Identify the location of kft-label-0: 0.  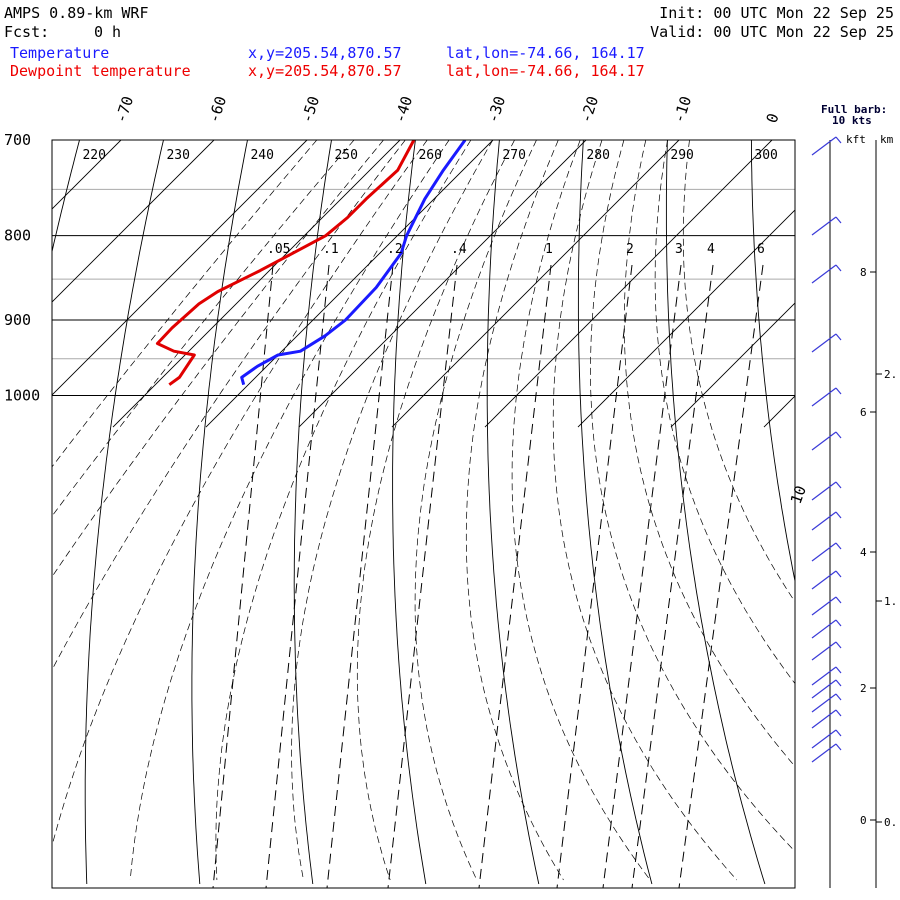
(863, 820).